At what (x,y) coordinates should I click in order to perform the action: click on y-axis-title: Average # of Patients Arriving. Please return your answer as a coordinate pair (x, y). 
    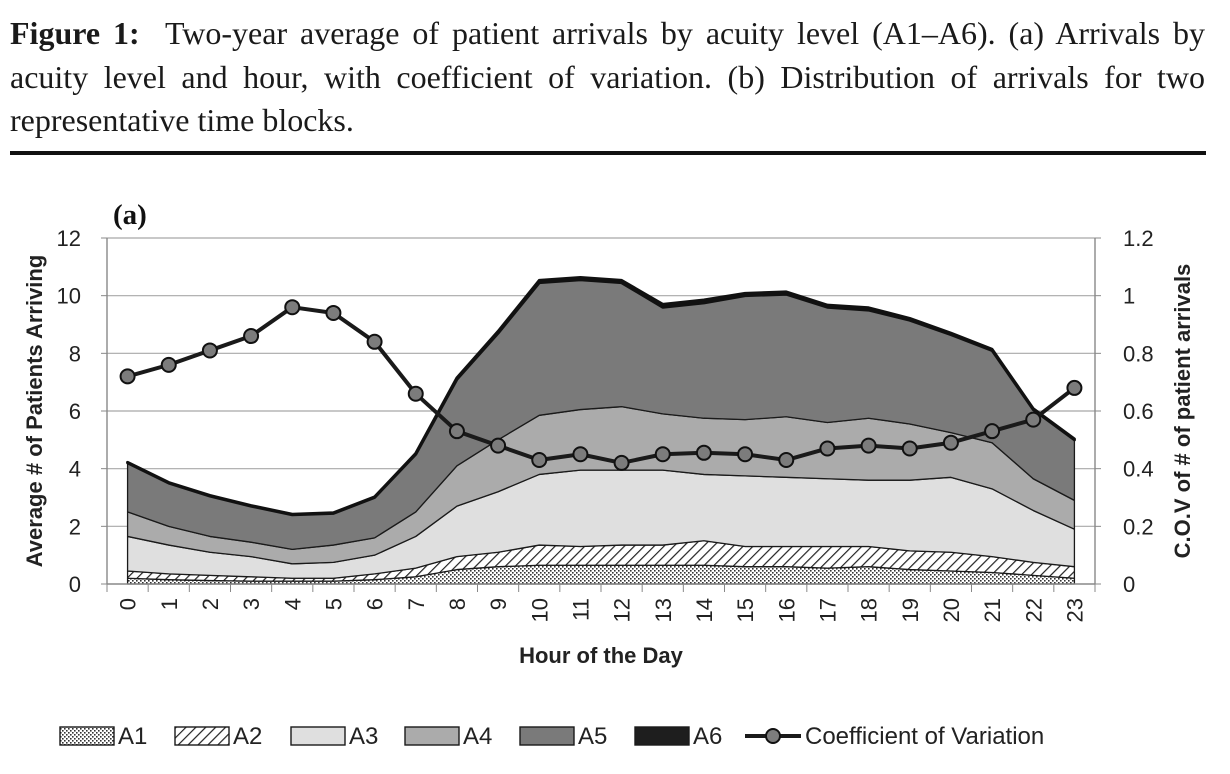
    Looking at the image, I should click on (34, 411).